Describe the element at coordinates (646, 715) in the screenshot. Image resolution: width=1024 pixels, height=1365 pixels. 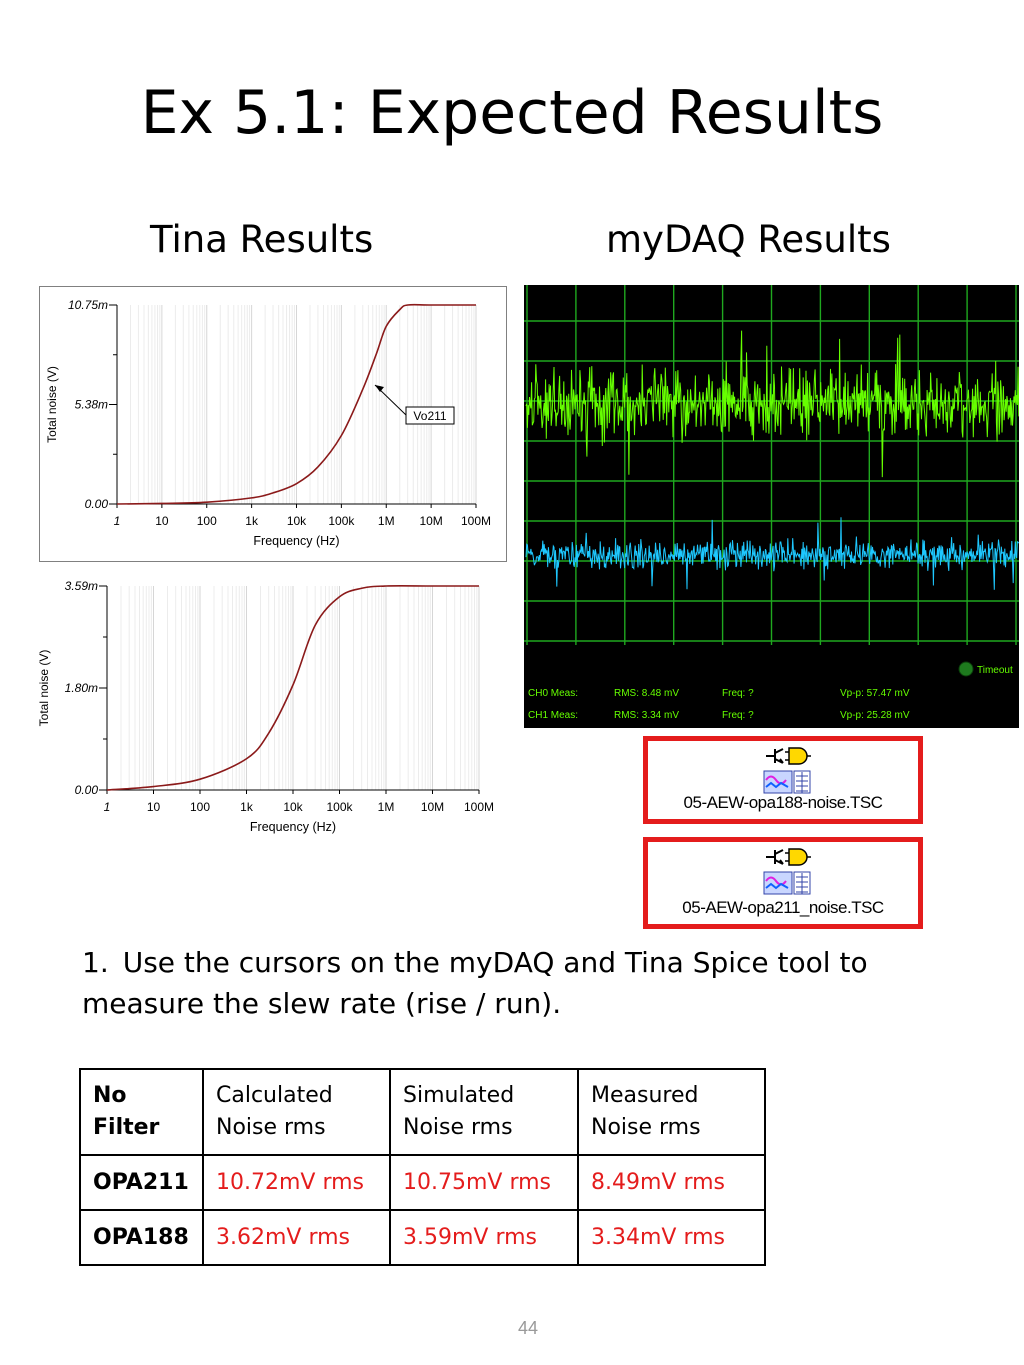
I see `scope-rms-value: RMS: 3.34 mV` at that location.